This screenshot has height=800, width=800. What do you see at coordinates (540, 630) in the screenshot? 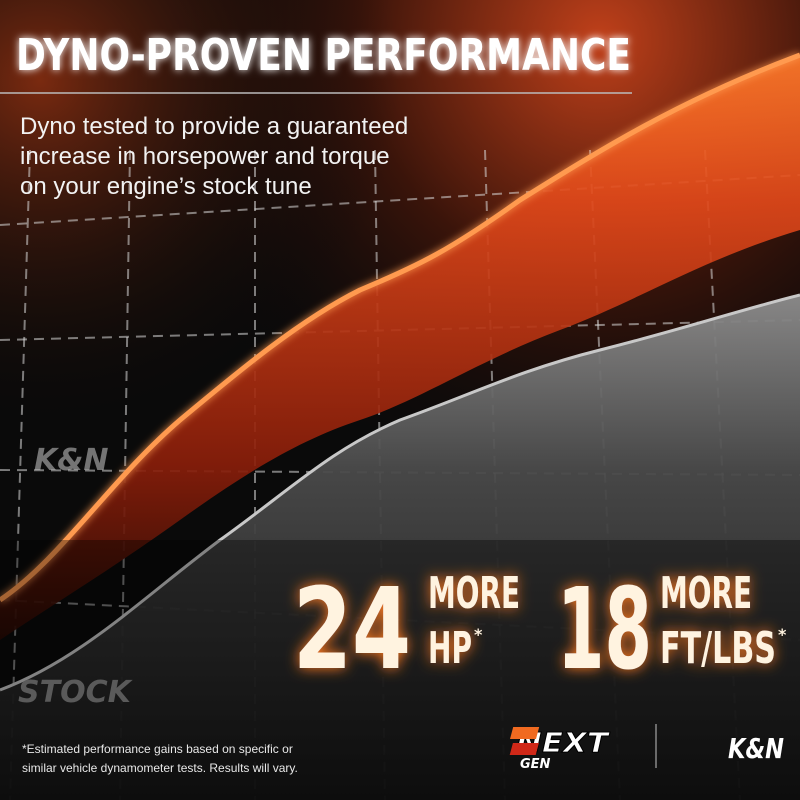
I see `stats: 24 MORE HP * 18 MORE FT/LBS *` at bounding box center [540, 630].